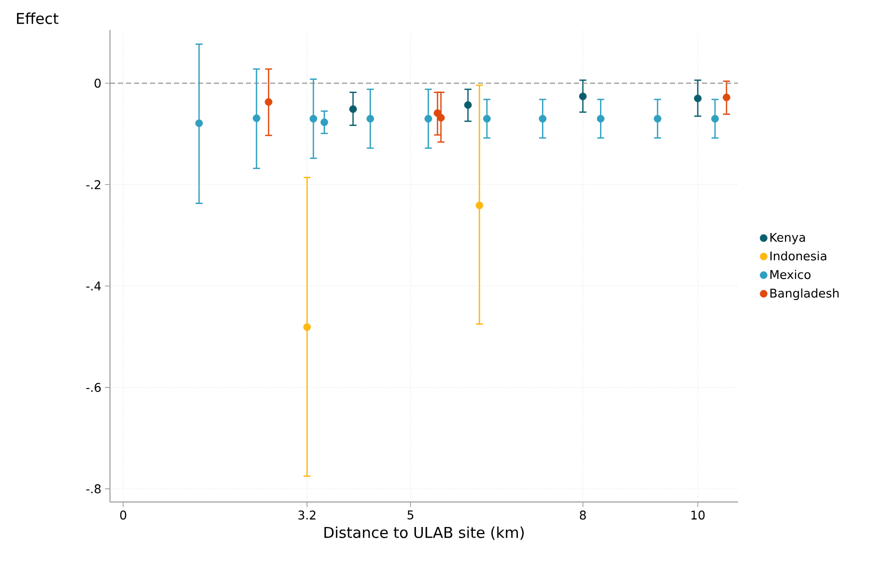  I want to click on legend-label: Bangladesh, so click(804, 294).